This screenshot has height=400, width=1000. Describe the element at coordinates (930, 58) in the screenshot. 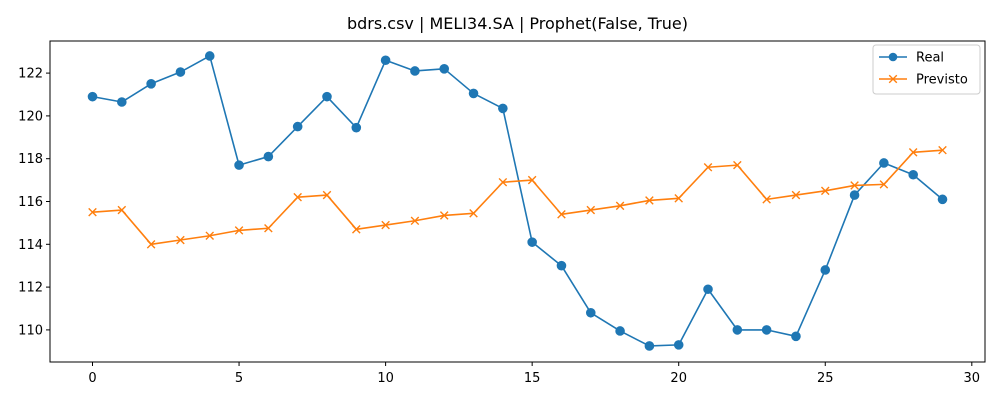

I see `legend-label: Real` at that location.